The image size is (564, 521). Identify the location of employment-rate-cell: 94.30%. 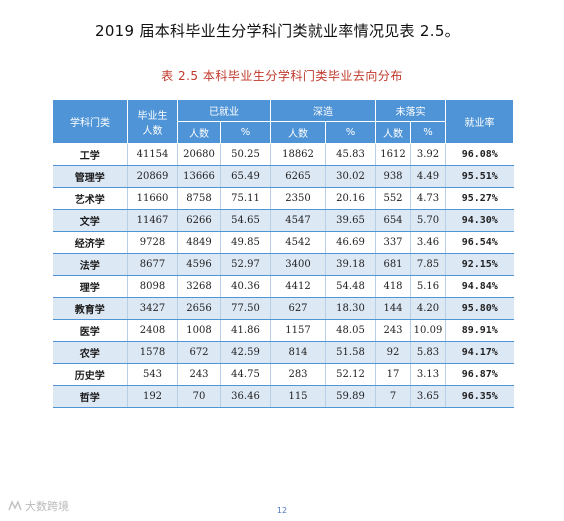
(479, 220).